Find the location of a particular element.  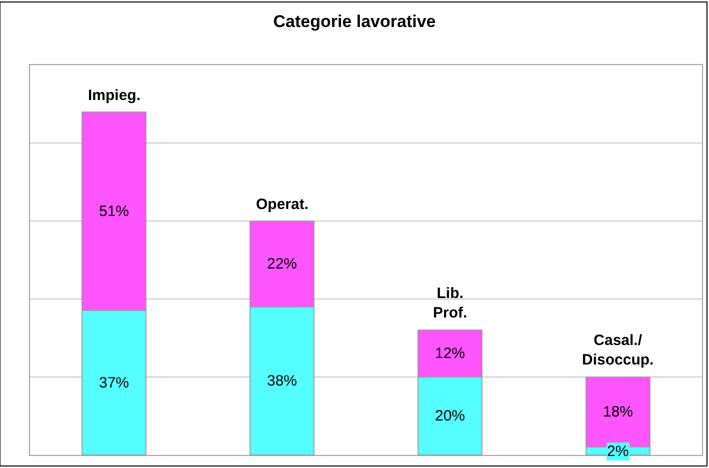

data-label: 2% is located at coordinates (618, 451).